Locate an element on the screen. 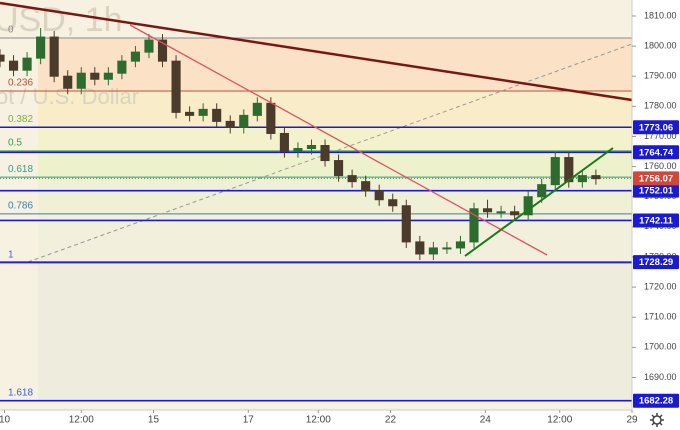 This screenshot has height=430, width=680. price-label: 1764.74 is located at coordinates (656, 152).